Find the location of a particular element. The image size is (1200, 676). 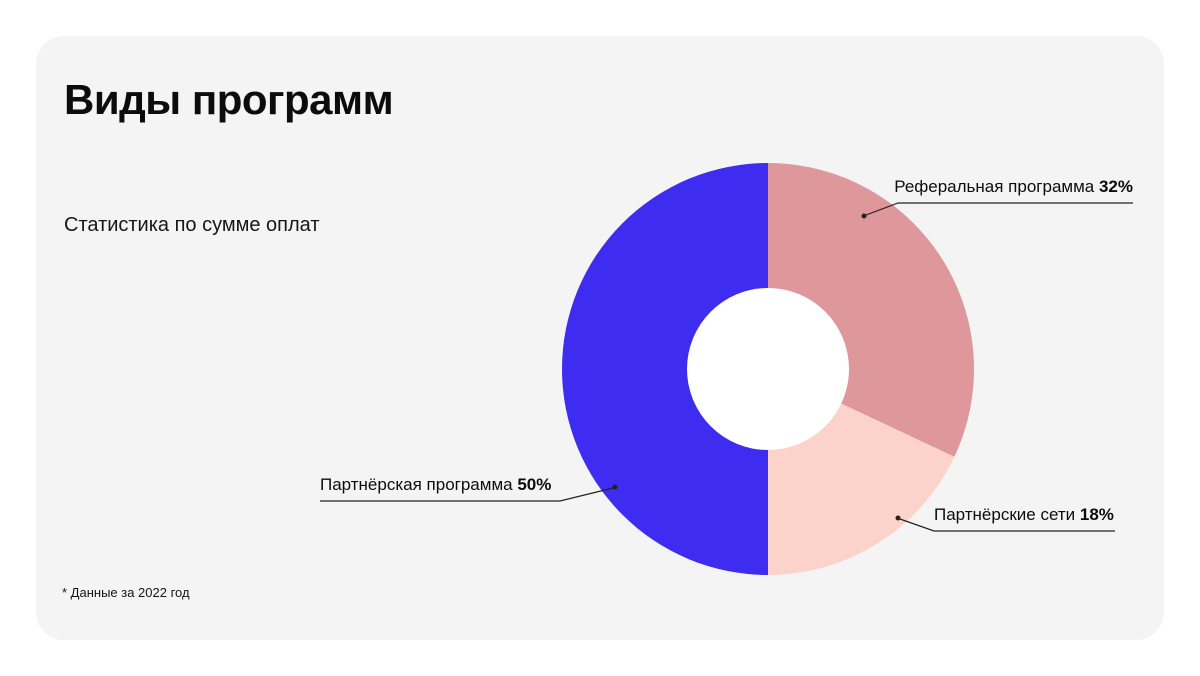

label-referral-program: Реферальная программа 32% is located at coordinates (1013, 187).